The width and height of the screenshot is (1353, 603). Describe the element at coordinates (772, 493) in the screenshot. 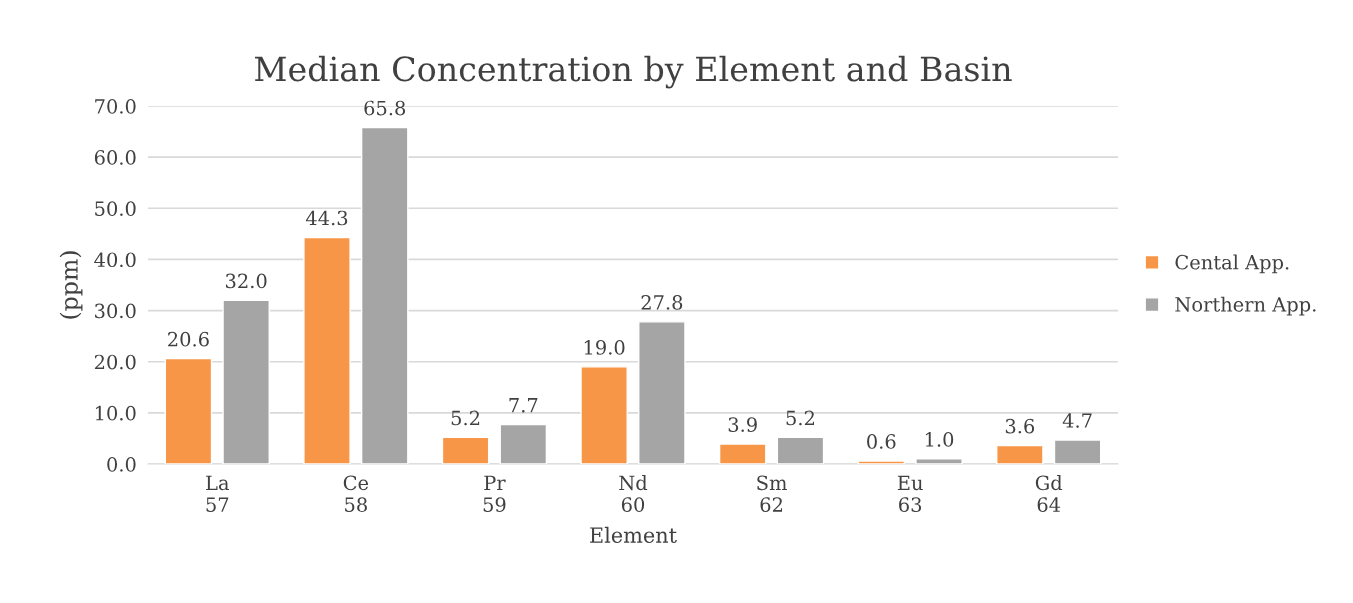

I see `x-tick-label: Sm 62` at that location.